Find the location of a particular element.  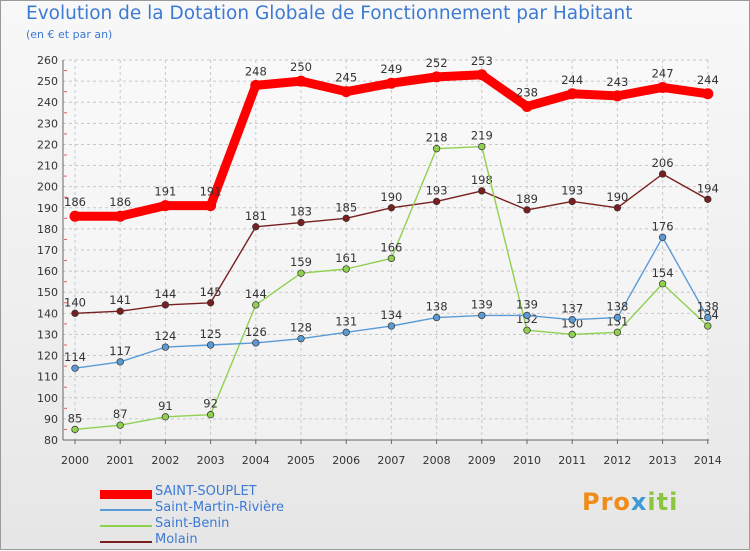

data-label-saint-souplet: 247 is located at coordinates (663, 73).